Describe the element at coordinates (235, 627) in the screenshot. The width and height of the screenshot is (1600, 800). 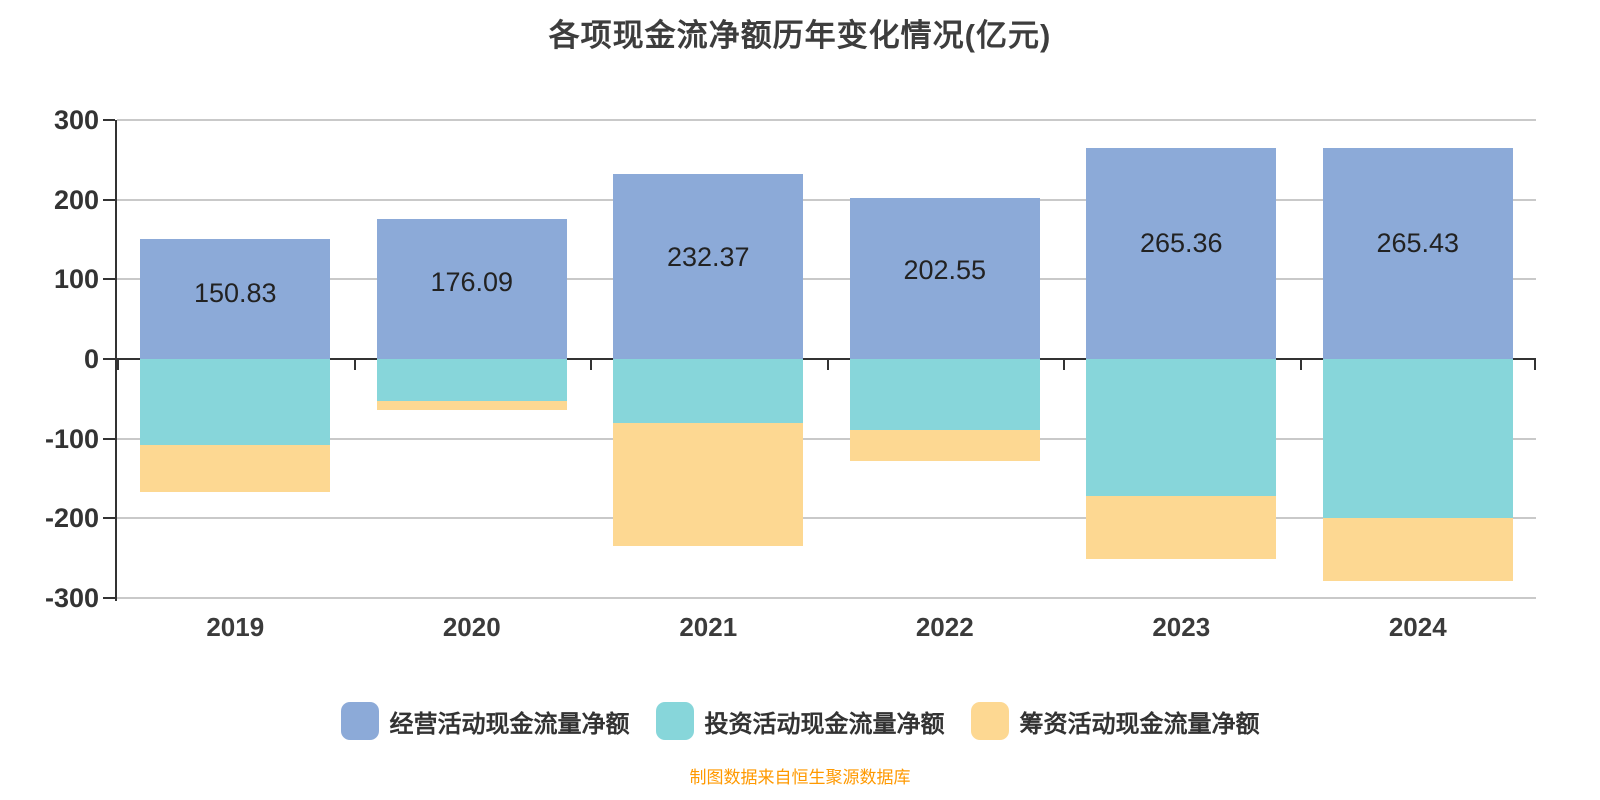
I see `x-axis-category-label: 2019` at that location.